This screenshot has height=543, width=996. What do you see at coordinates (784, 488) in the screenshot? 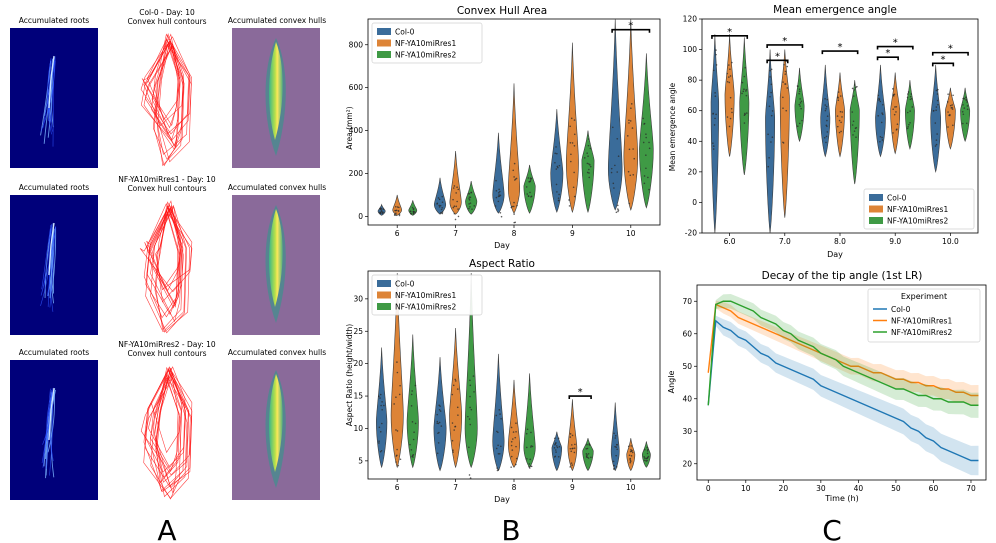
I see `x-tick-label: 20` at bounding box center [784, 488].